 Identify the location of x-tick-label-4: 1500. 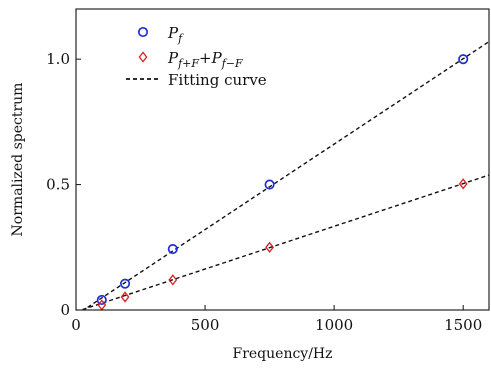
(463, 325).